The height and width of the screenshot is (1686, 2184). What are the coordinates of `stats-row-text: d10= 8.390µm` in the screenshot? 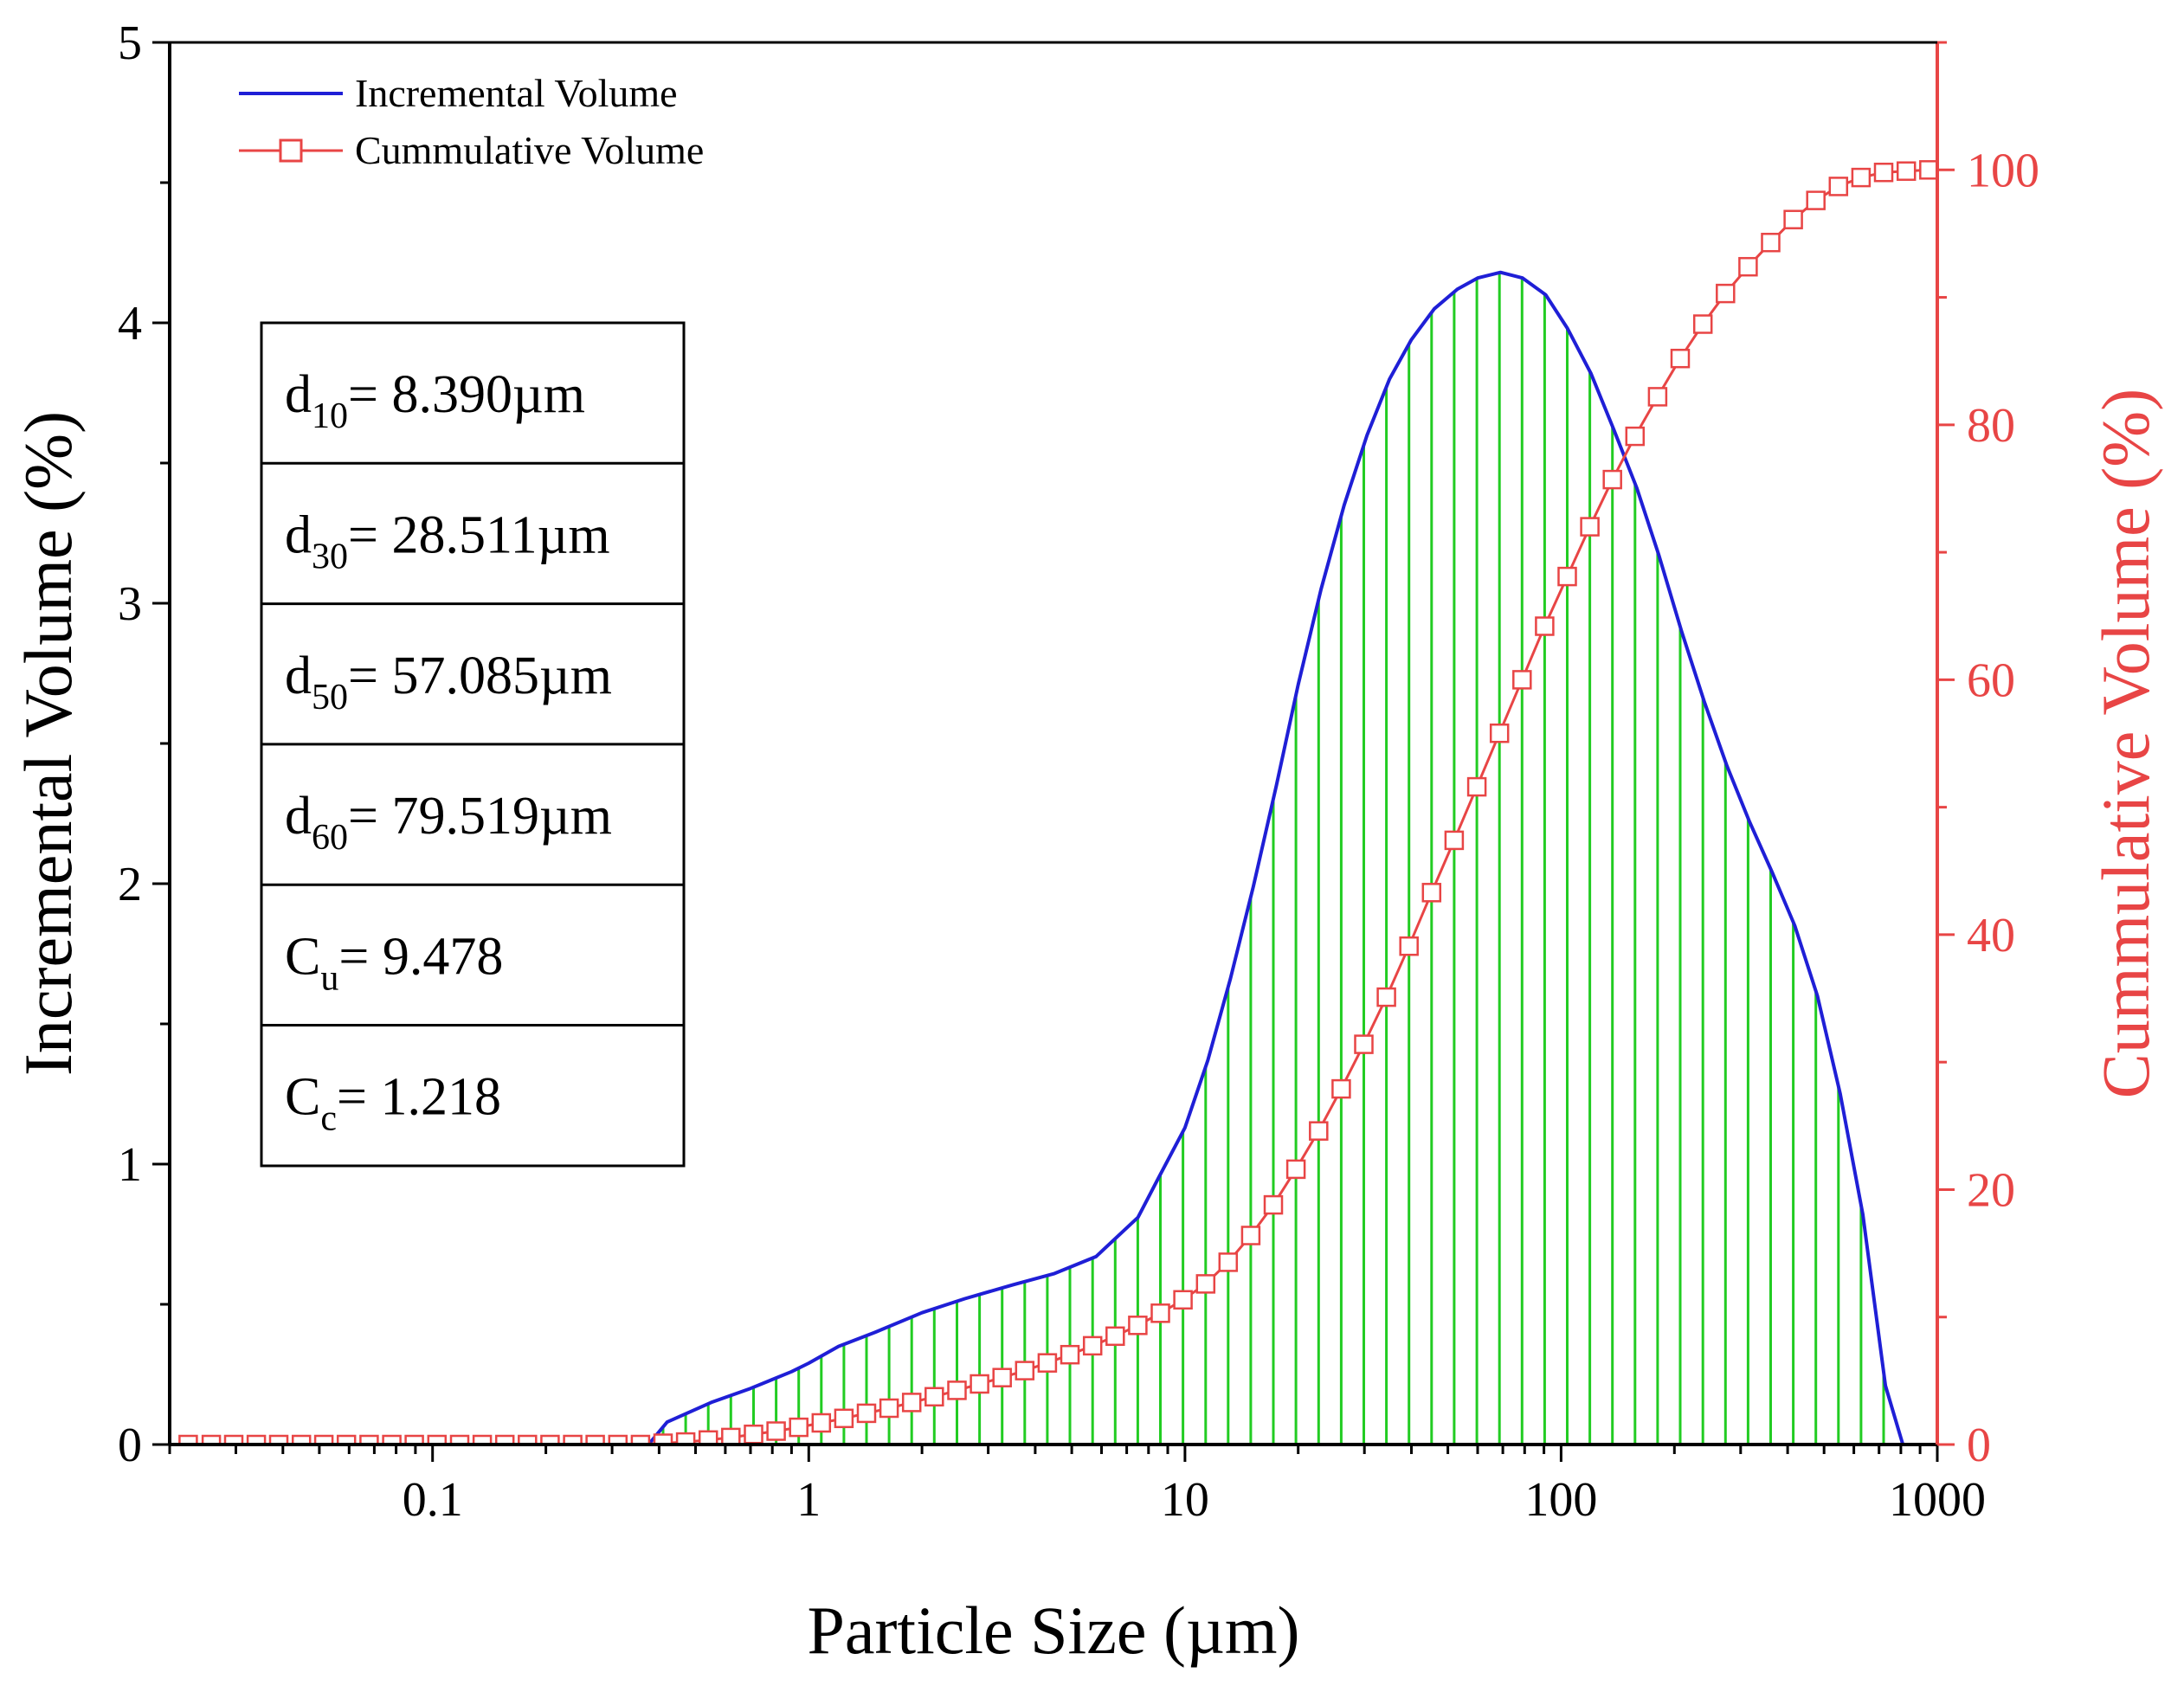 It's located at (435, 400).